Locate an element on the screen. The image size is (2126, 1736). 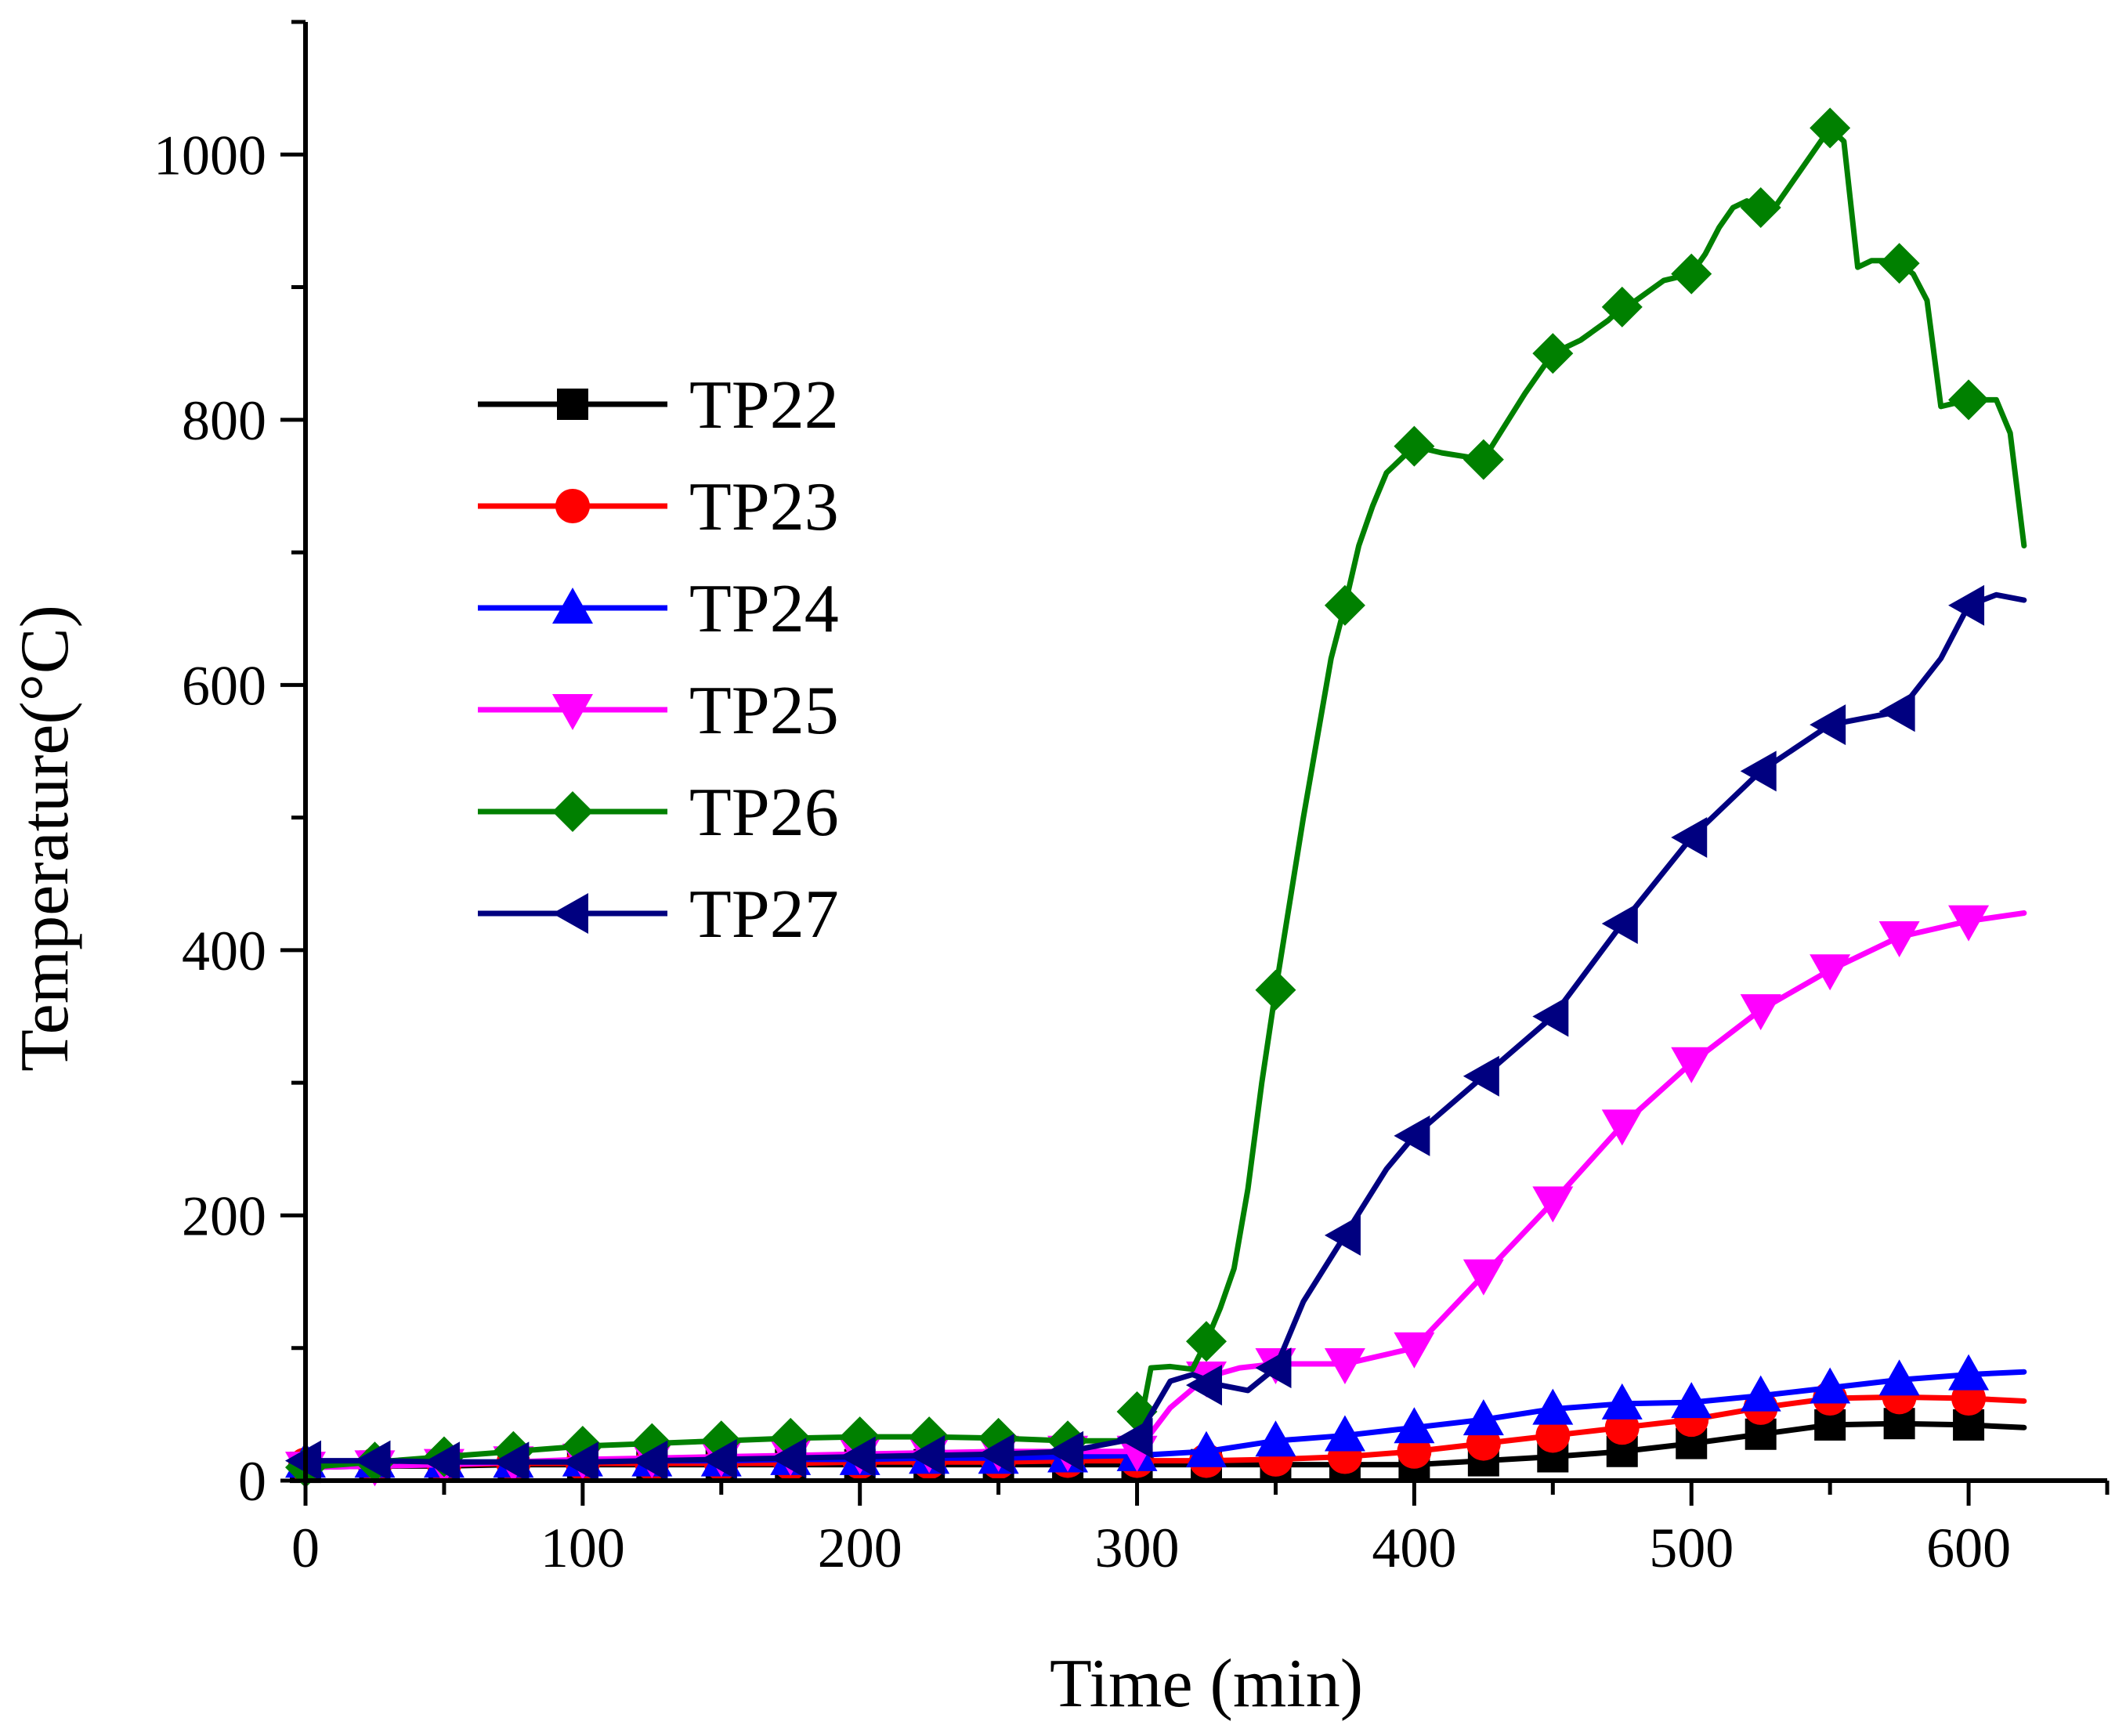
x-tick-label: 600 is located at coordinates (1969, 1548).